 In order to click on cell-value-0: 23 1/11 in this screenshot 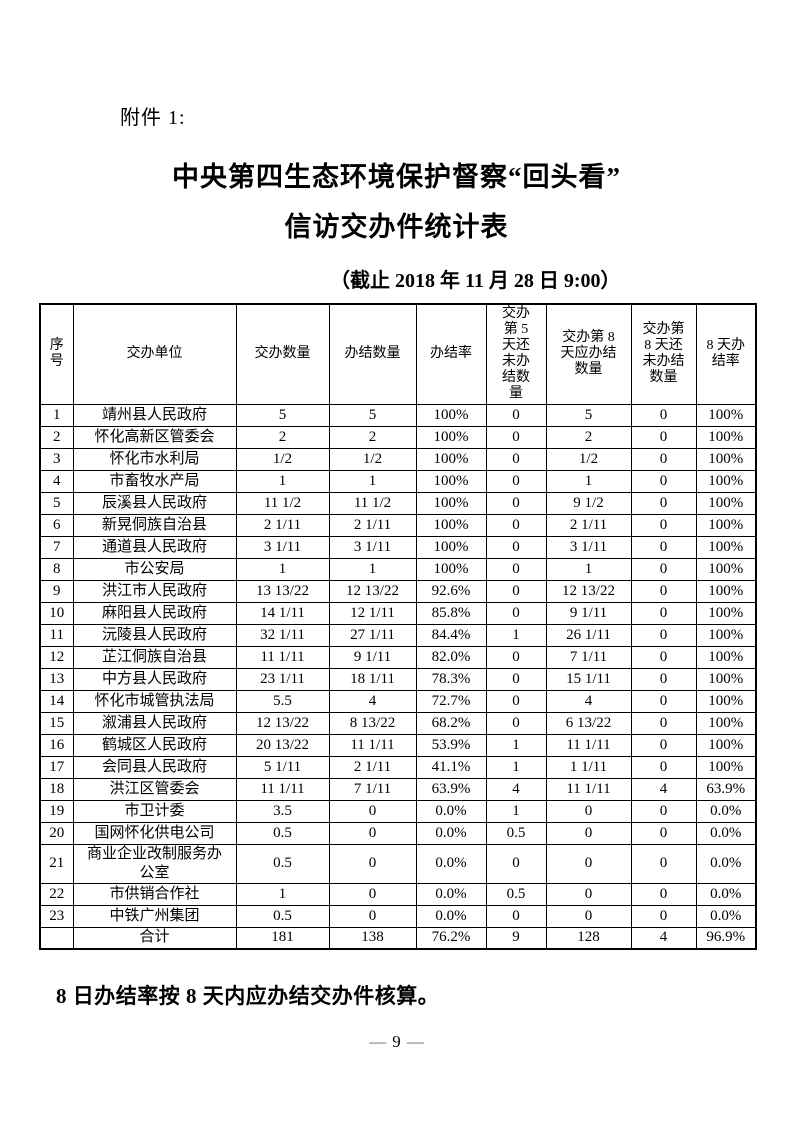, I will do `click(282, 679)`.